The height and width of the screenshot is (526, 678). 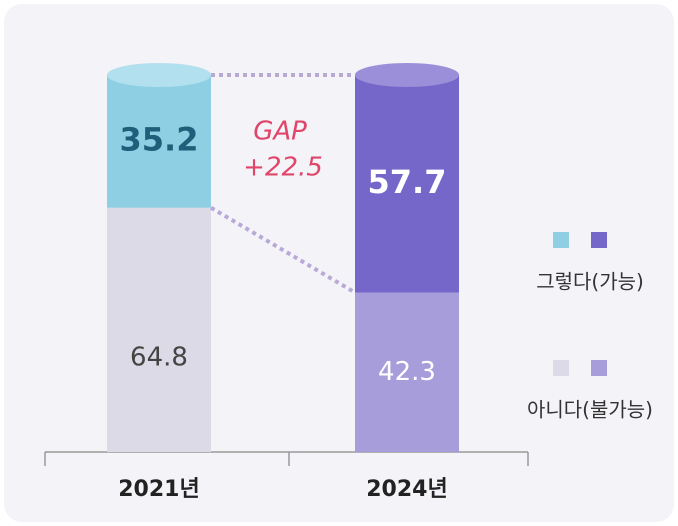 I want to click on value-label: 42.3, so click(x=407, y=372).